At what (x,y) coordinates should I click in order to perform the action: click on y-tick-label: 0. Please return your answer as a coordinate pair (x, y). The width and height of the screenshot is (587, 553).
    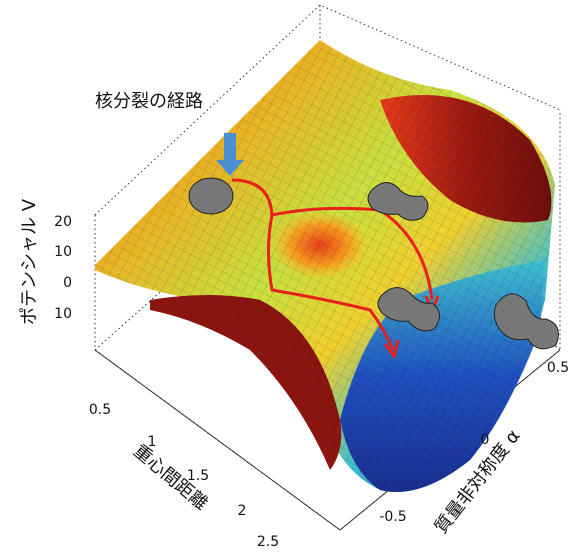
    Looking at the image, I should click on (485, 440).